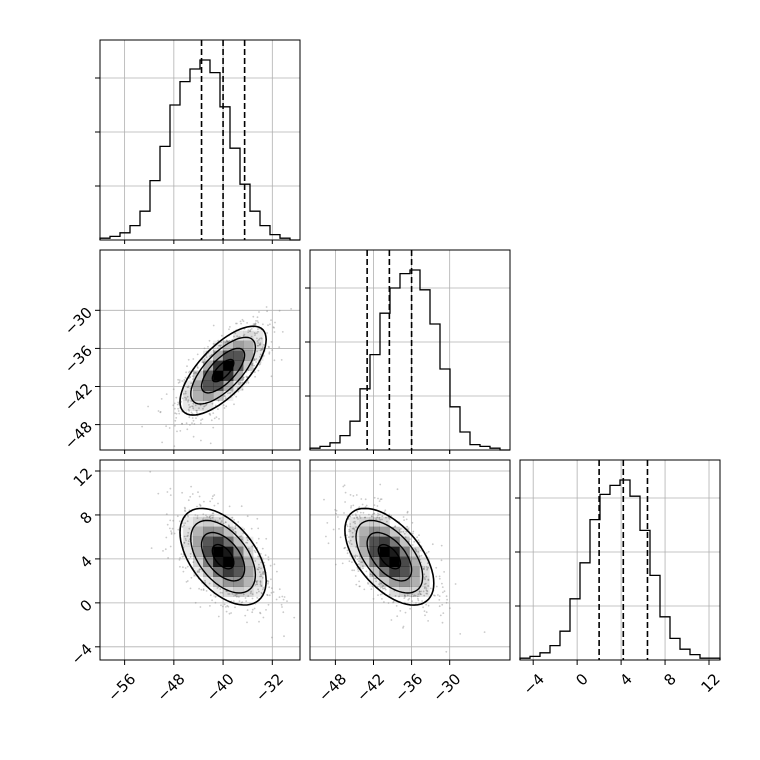 This screenshot has width=760, height=760. I want to click on contour-outer, so click(223, 556).